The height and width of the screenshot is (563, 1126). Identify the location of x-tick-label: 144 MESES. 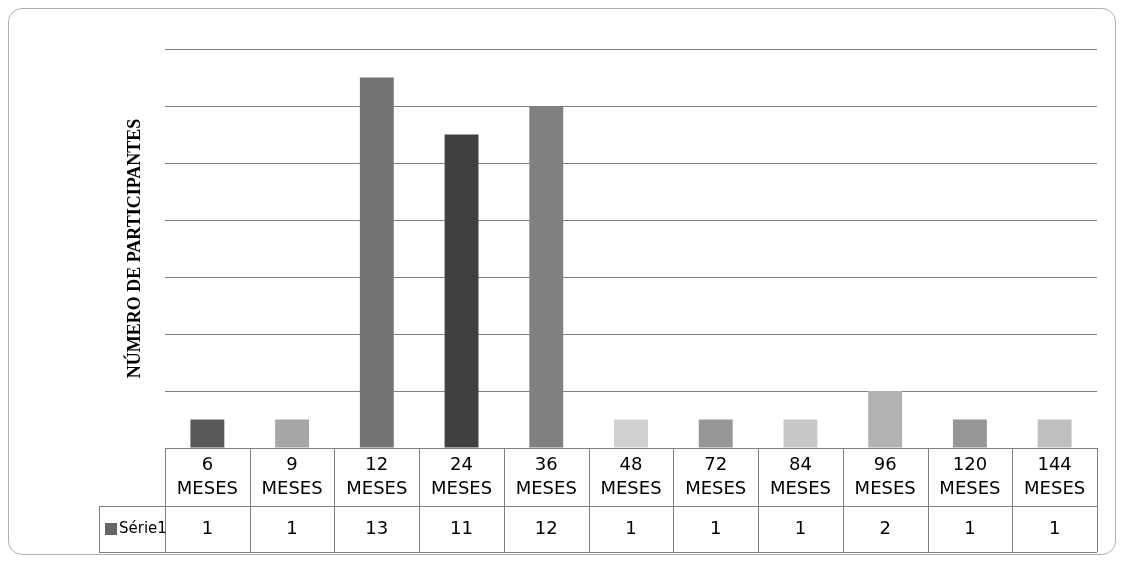
(1055, 475).